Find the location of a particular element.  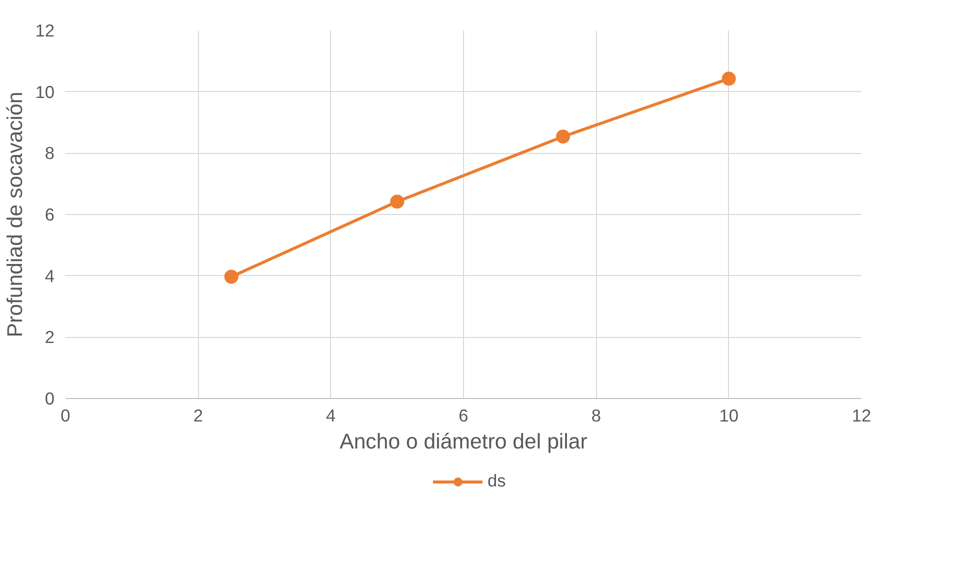

y-tick-label: 12 is located at coordinates (45, 30).